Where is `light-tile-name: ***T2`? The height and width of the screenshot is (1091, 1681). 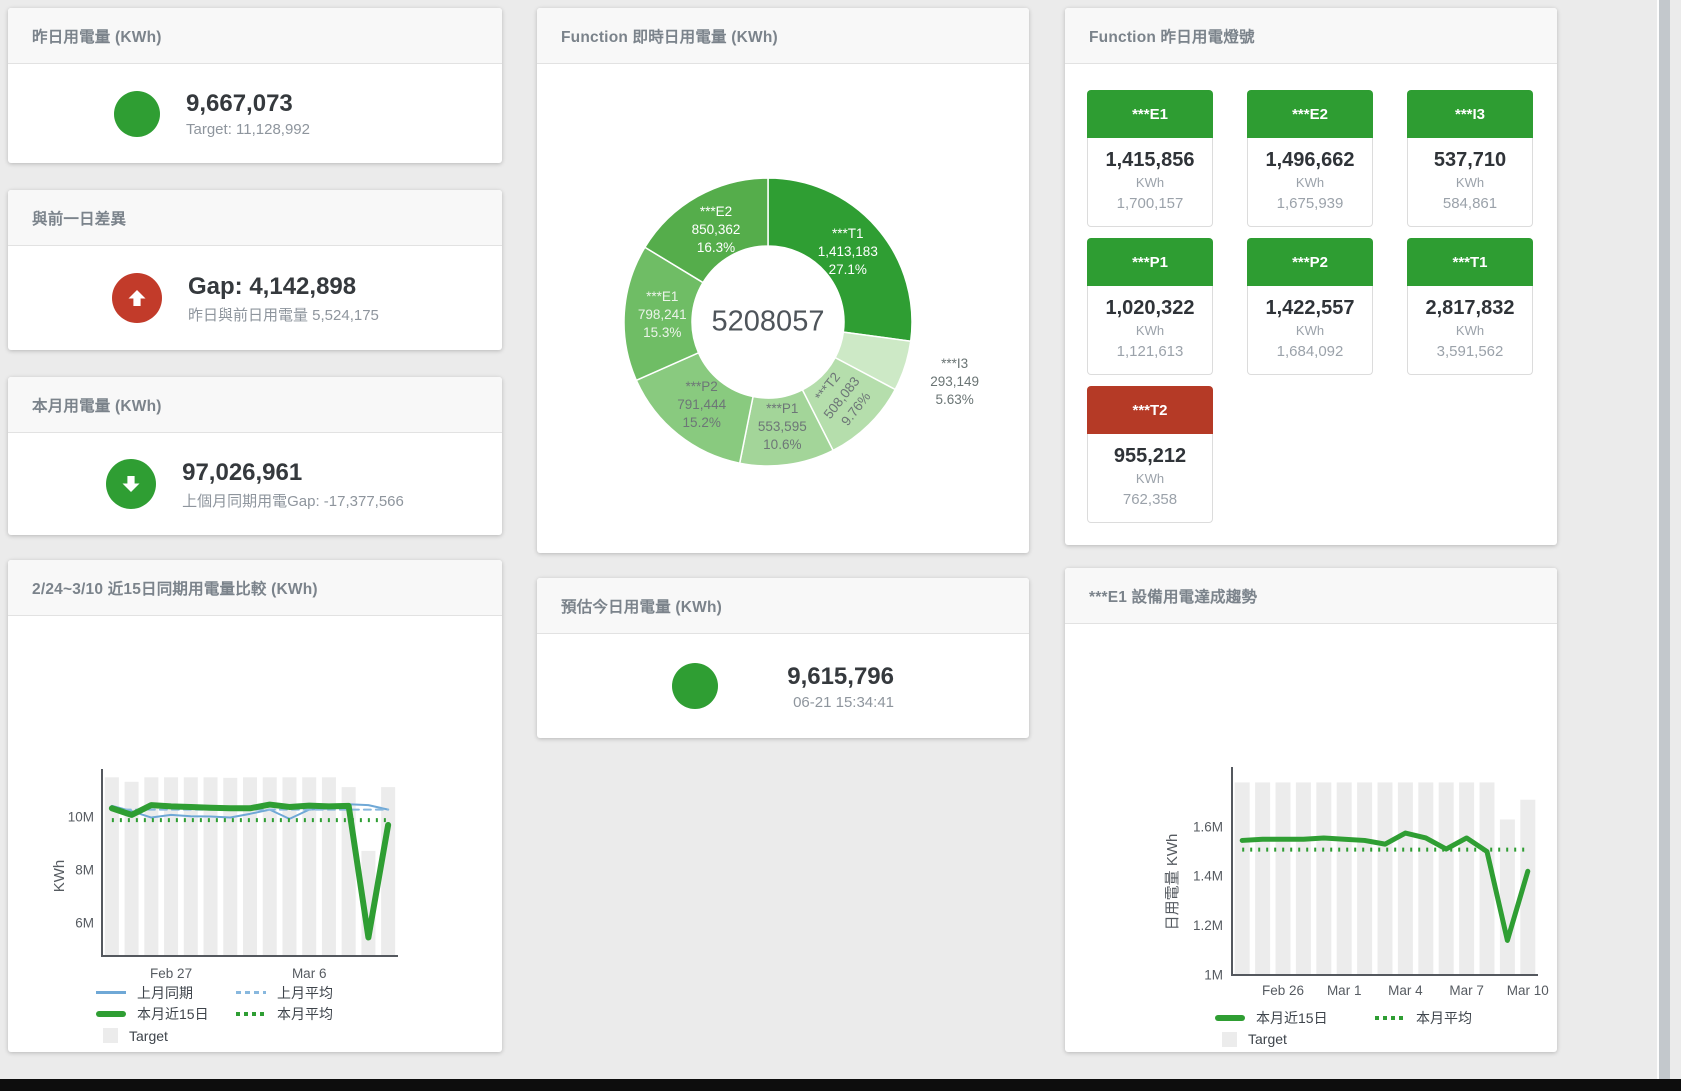
light-tile-name: ***T2 is located at coordinates (1150, 410).